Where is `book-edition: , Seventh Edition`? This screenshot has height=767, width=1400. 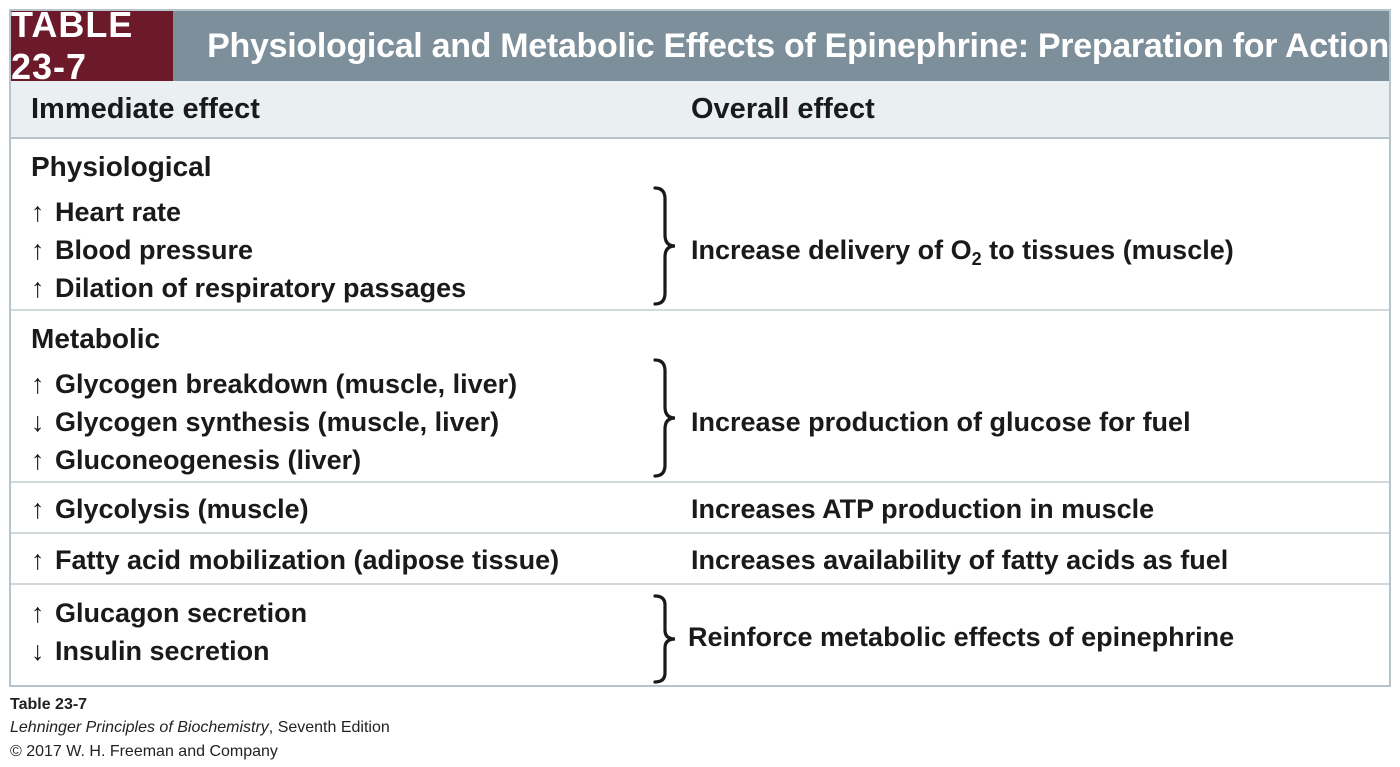
book-edition: , Seventh Edition is located at coordinates (329, 727).